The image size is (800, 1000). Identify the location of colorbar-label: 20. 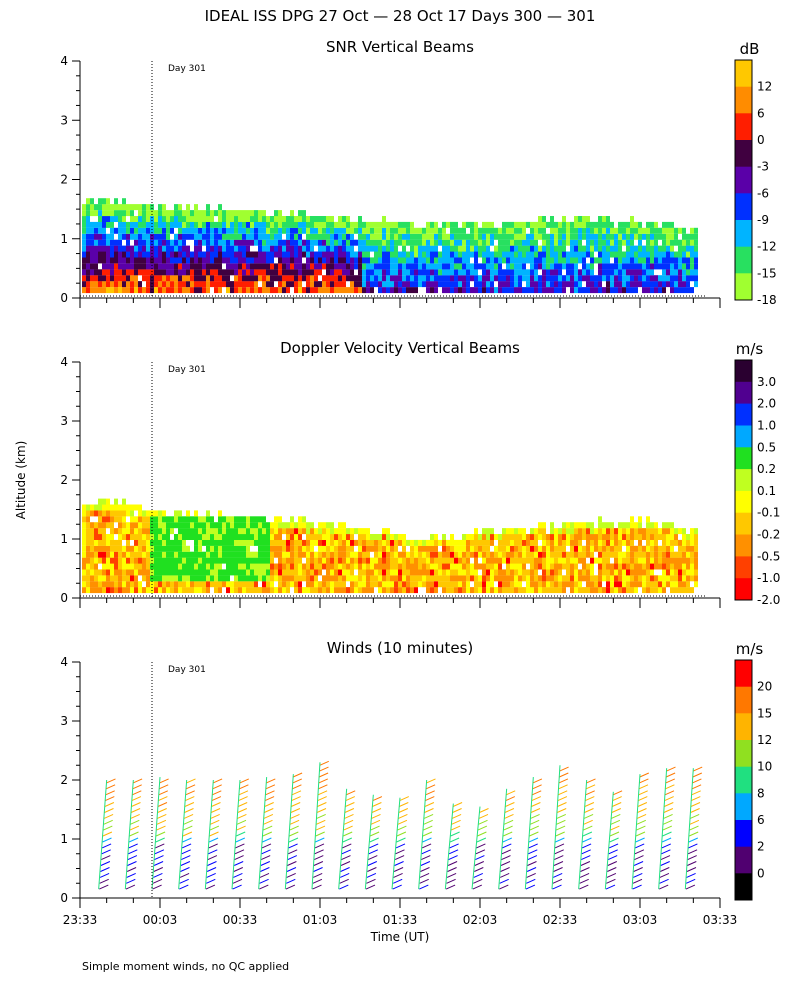
(764, 687).